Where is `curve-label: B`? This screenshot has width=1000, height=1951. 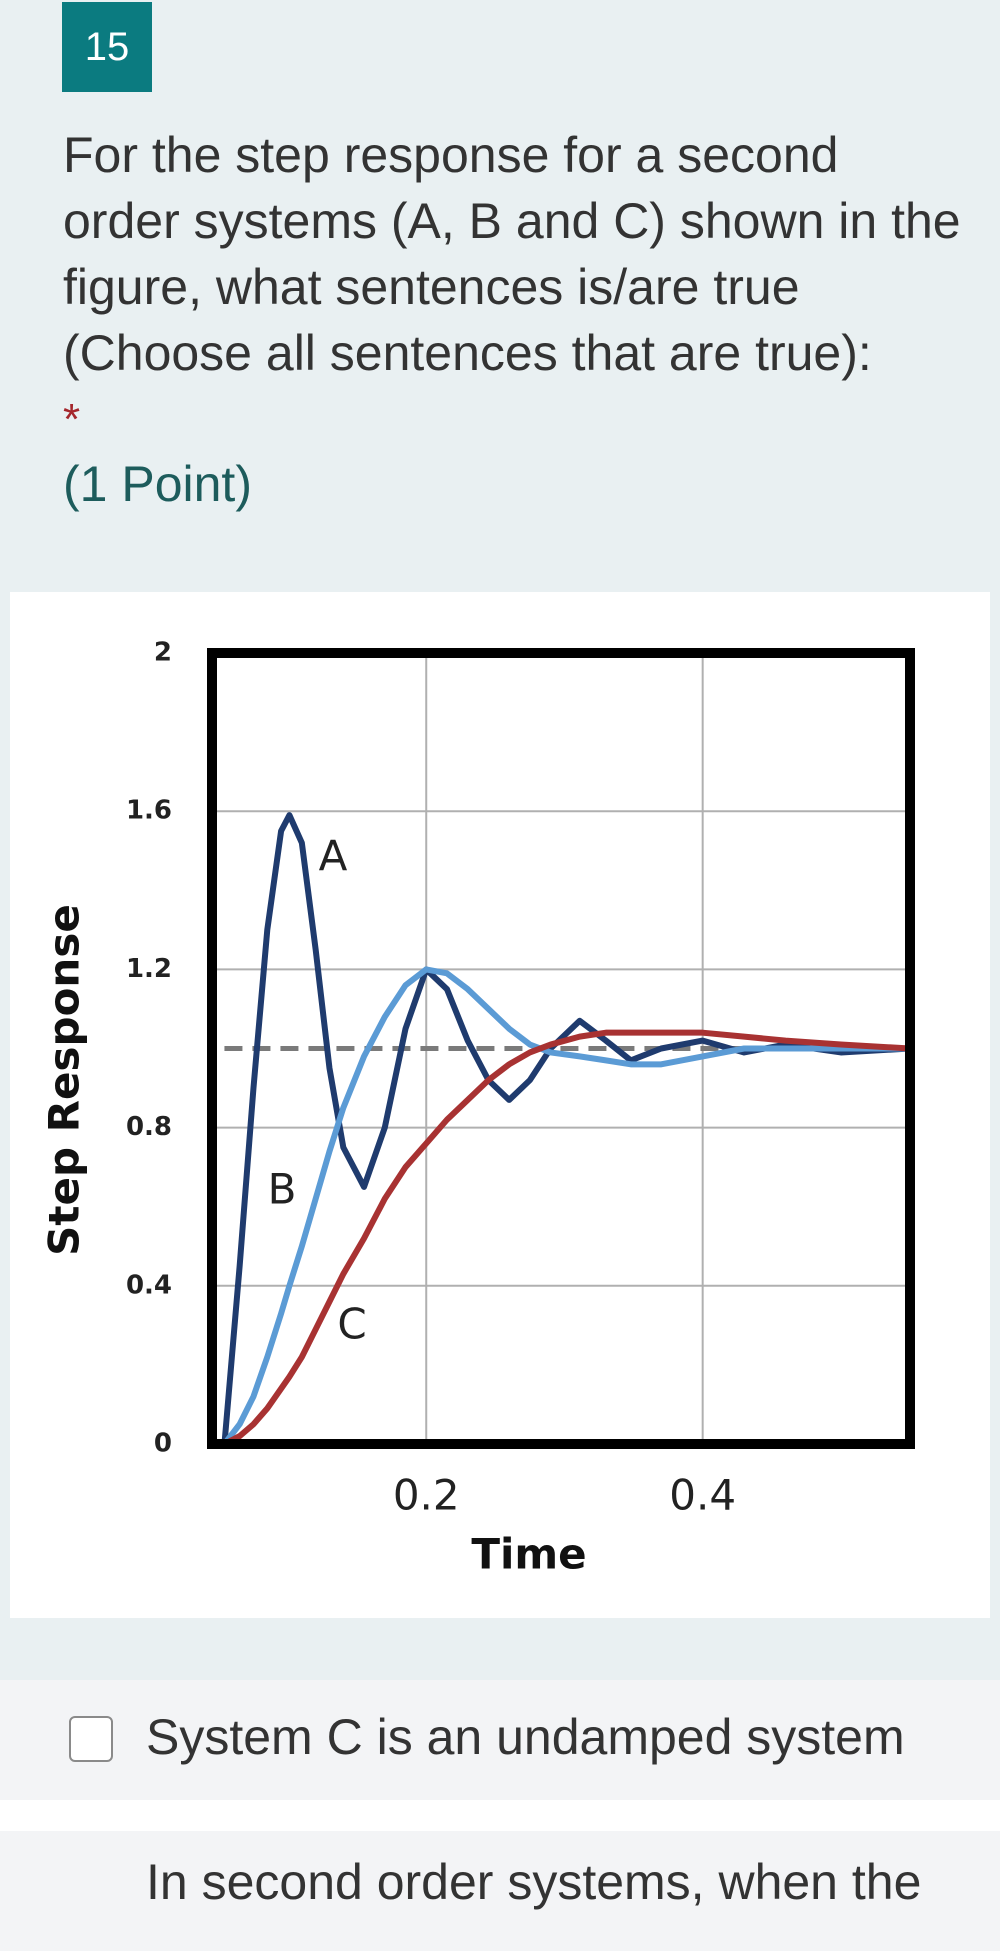
curve-label: B is located at coordinates (282, 1189).